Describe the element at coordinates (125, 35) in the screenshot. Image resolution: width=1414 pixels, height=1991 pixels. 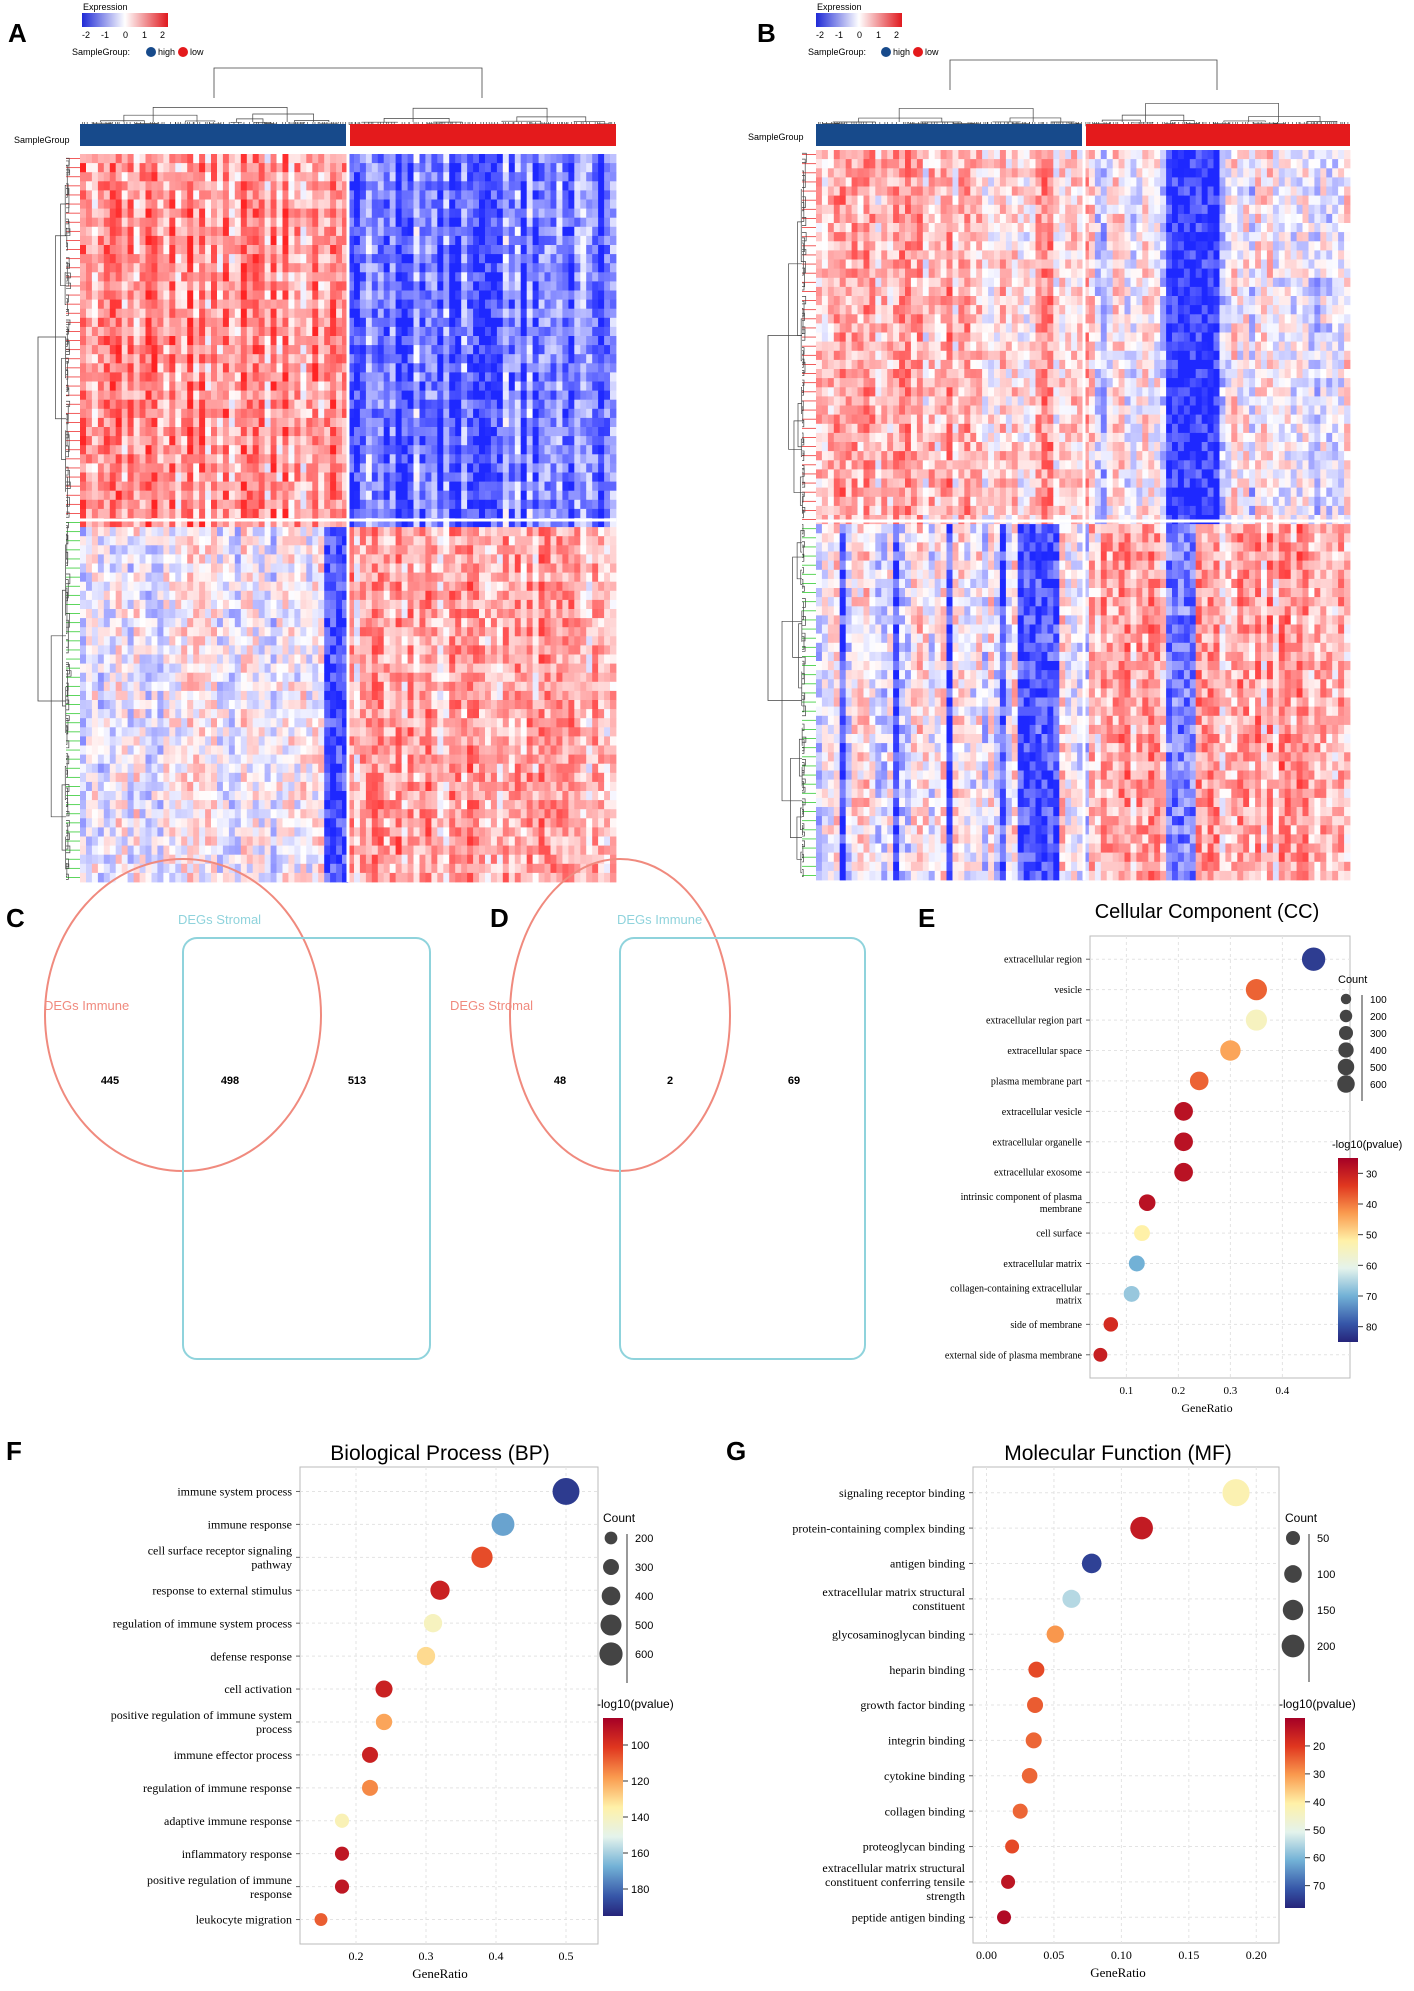
I see `expr-tick: 0` at that location.